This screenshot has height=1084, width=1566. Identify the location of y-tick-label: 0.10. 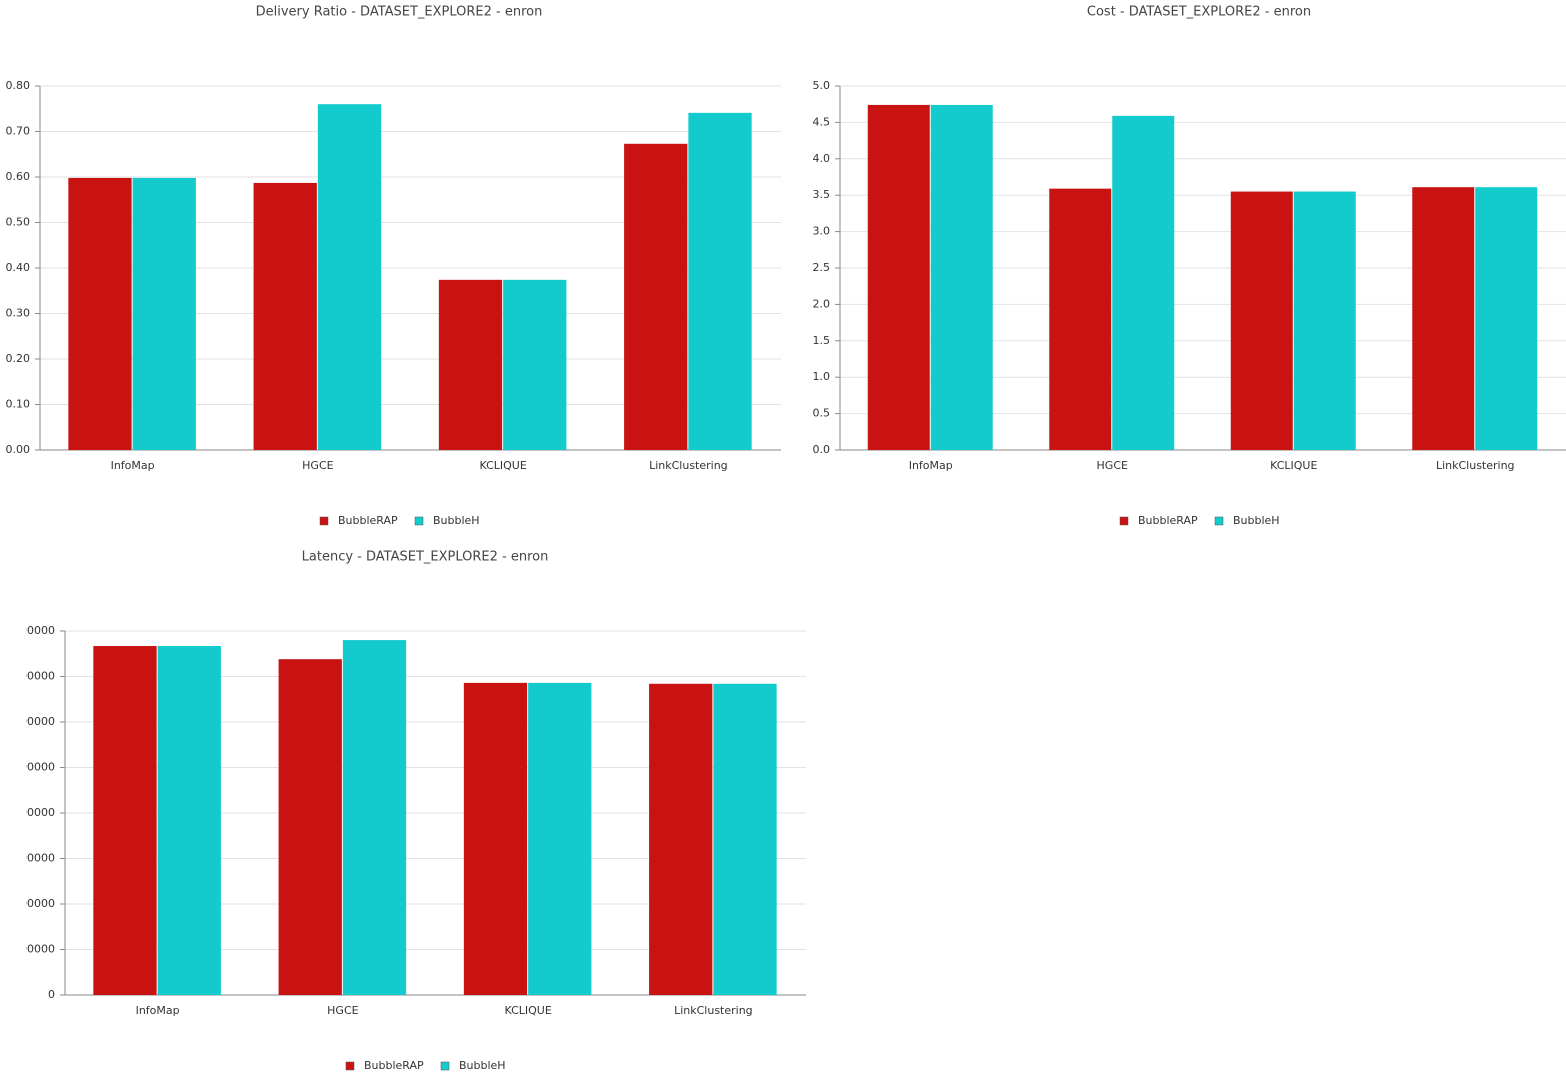
(18, 404).